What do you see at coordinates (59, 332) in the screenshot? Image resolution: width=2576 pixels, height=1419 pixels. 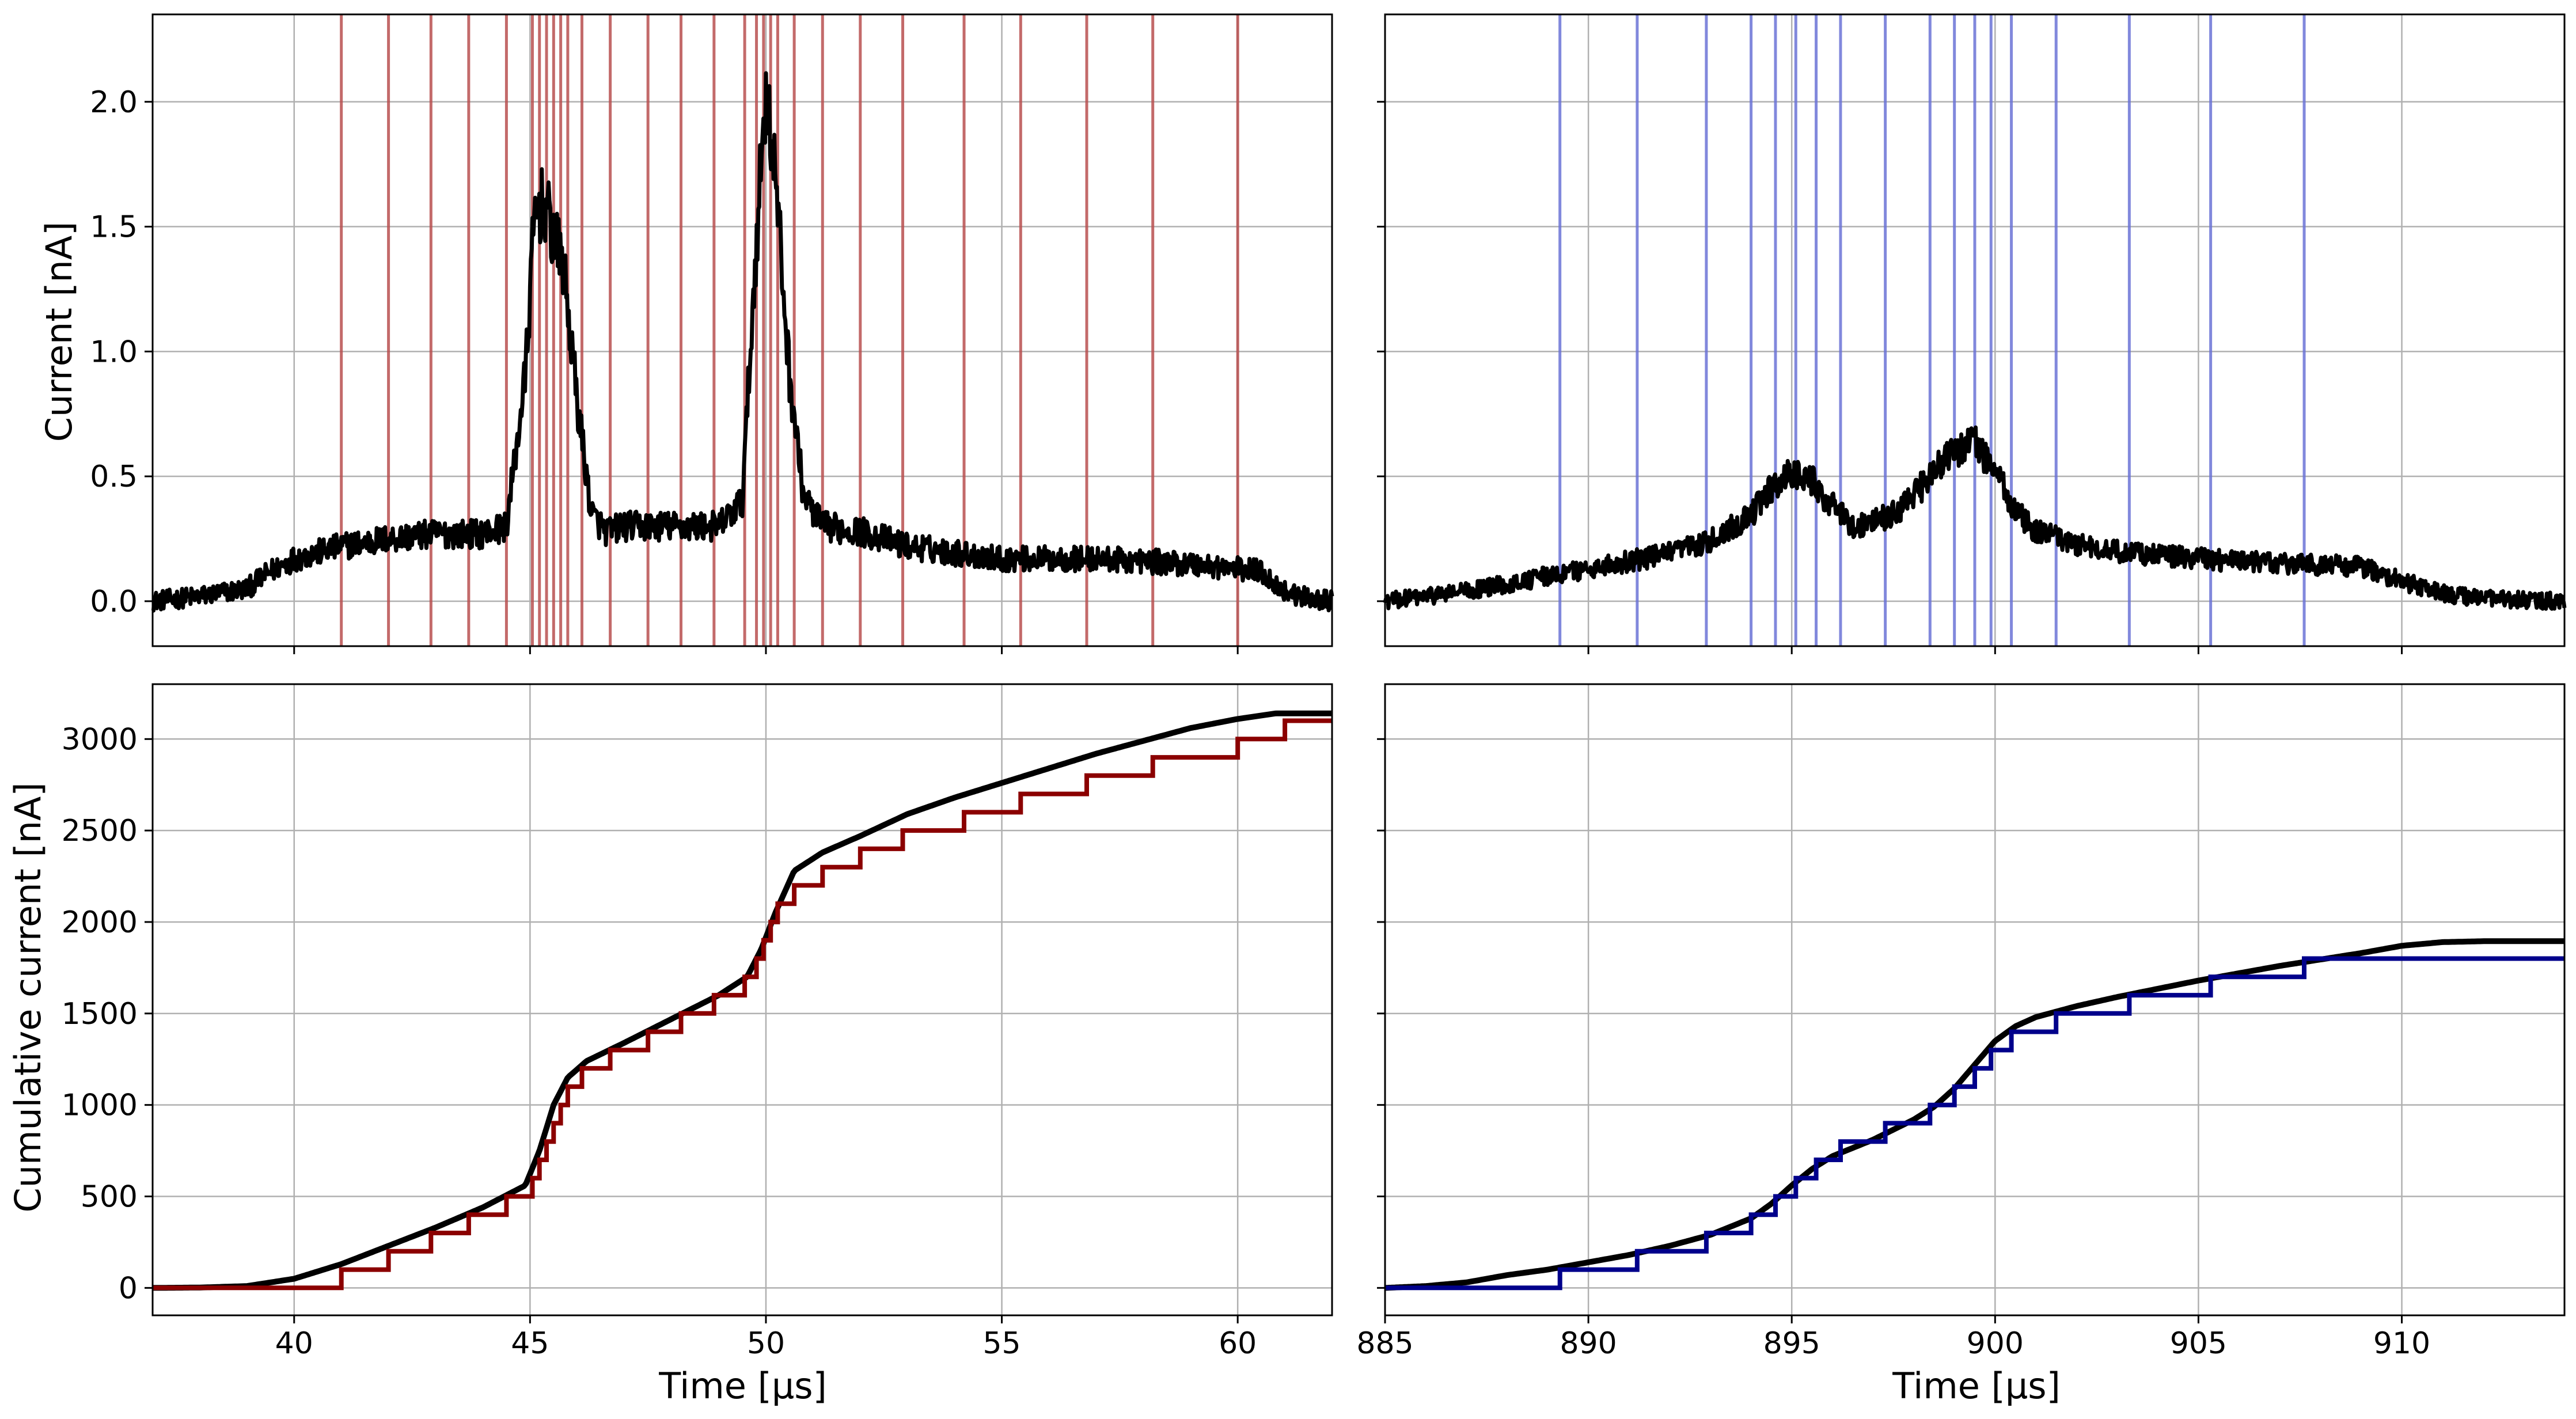 I see `y-axis-label-current: Current [nA]` at bounding box center [59, 332].